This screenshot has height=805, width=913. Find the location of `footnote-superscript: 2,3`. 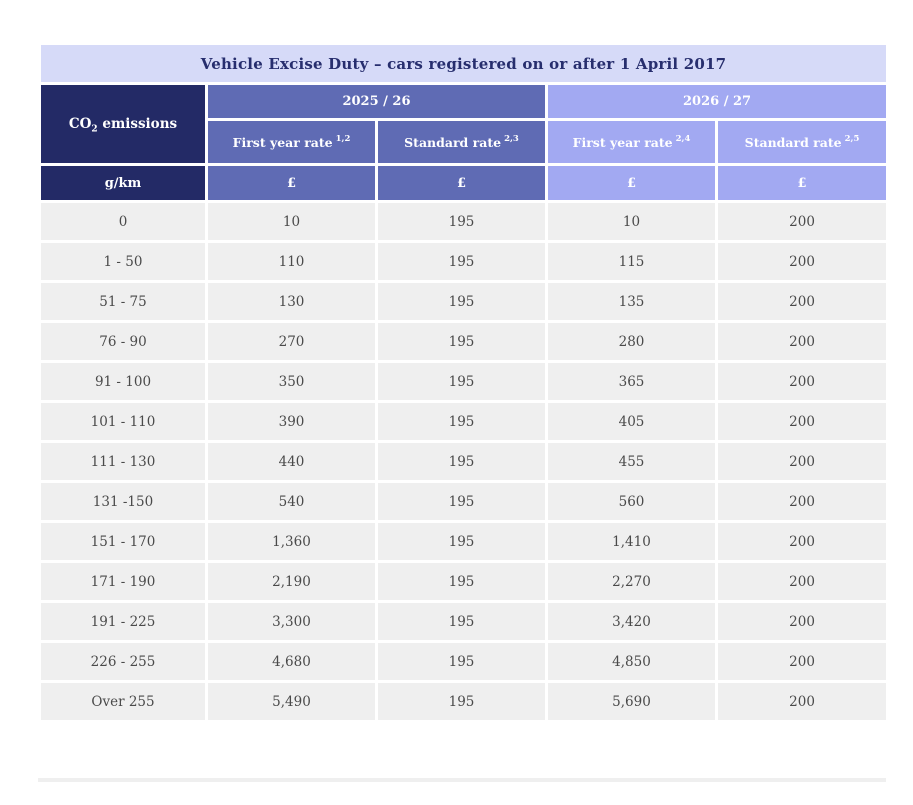

footnote-superscript: 2,3 is located at coordinates (511, 139).